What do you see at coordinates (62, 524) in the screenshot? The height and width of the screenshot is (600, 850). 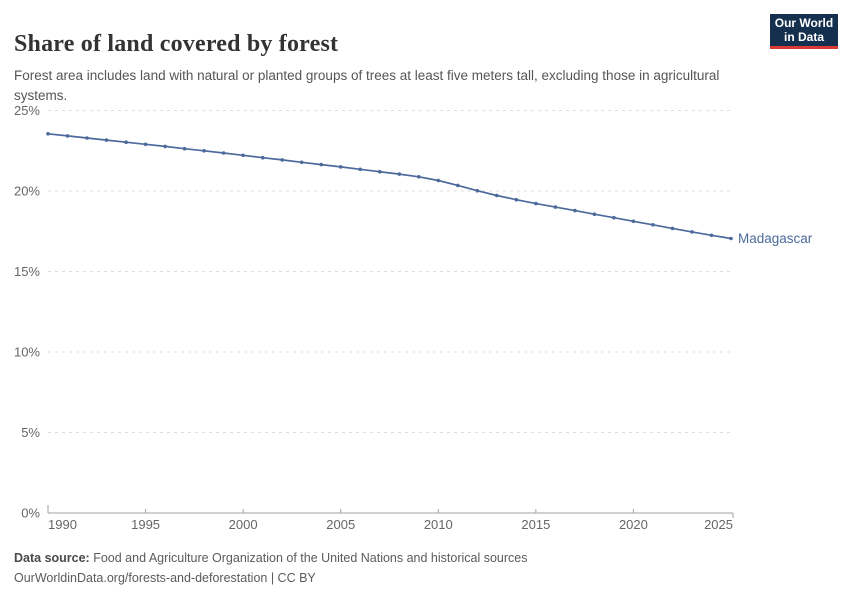 I see `x-tick-label: 1990` at bounding box center [62, 524].